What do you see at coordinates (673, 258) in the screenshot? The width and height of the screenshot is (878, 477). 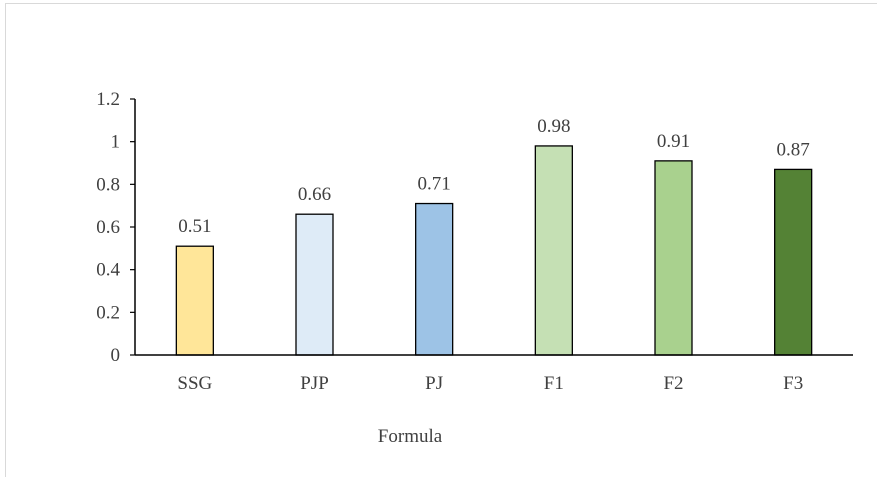 I see `bar-f2` at bounding box center [673, 258].